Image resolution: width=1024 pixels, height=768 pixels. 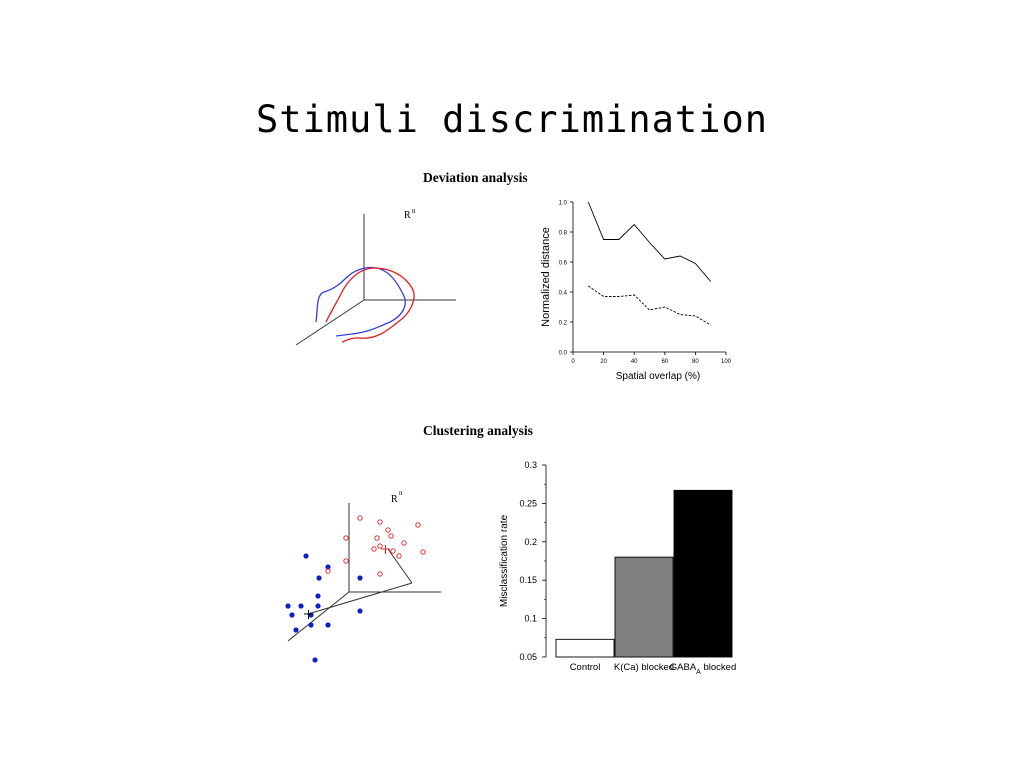 What do you see at coordinates (530, 465) in the screenshot?
I see `bar-chart-y-tick-label: 0.3` at bounding box center [530, 465].